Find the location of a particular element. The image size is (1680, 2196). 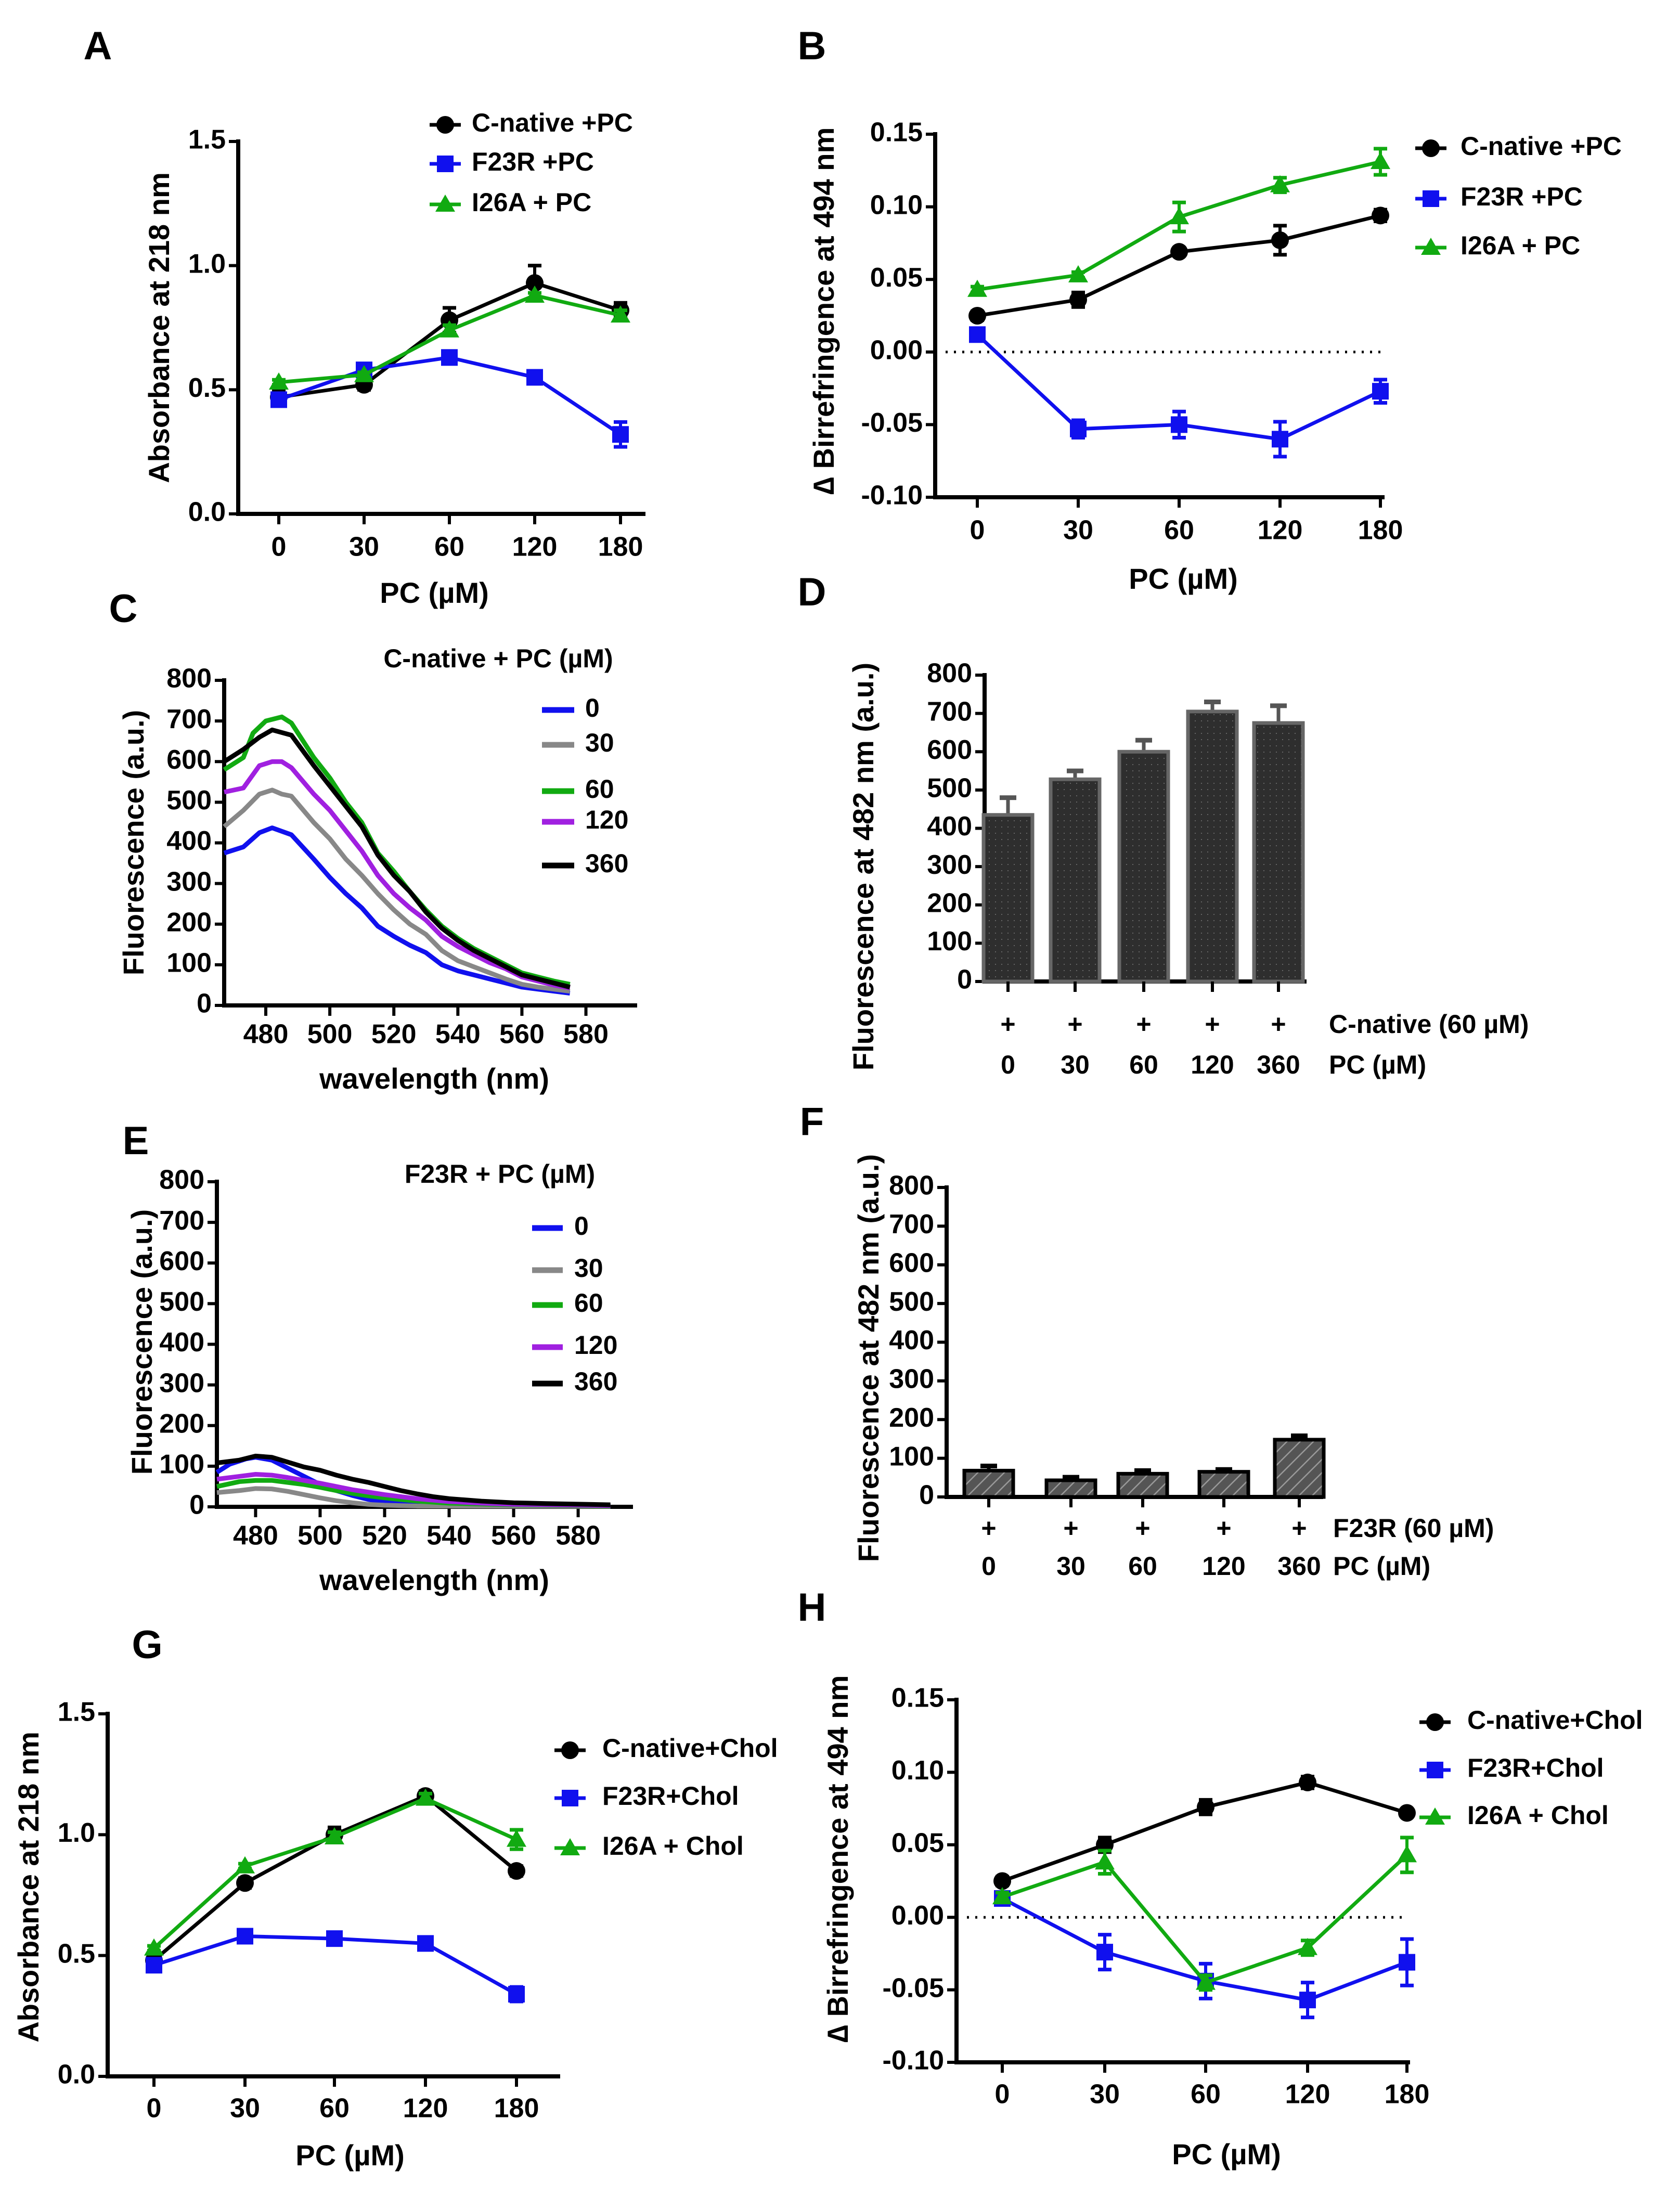

y-tick-label: 300 is located at coordinates (189, 882).